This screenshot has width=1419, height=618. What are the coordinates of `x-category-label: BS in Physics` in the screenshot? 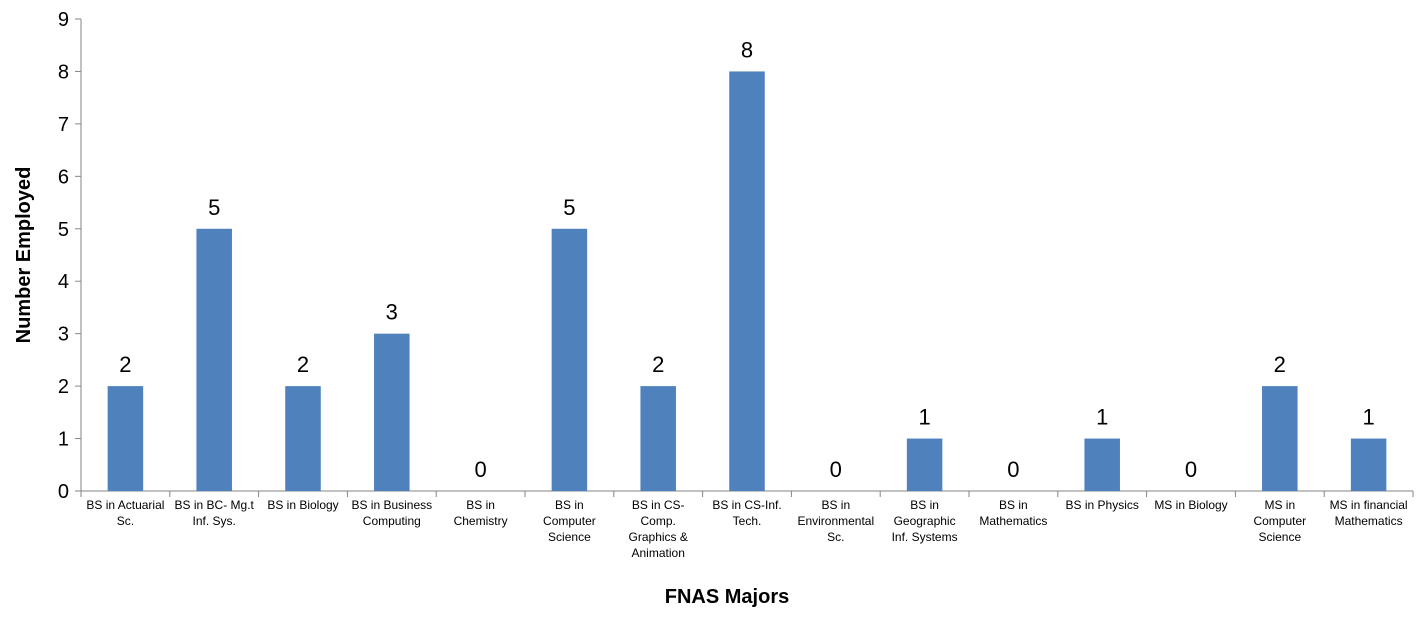 It's located at (1102, 505).